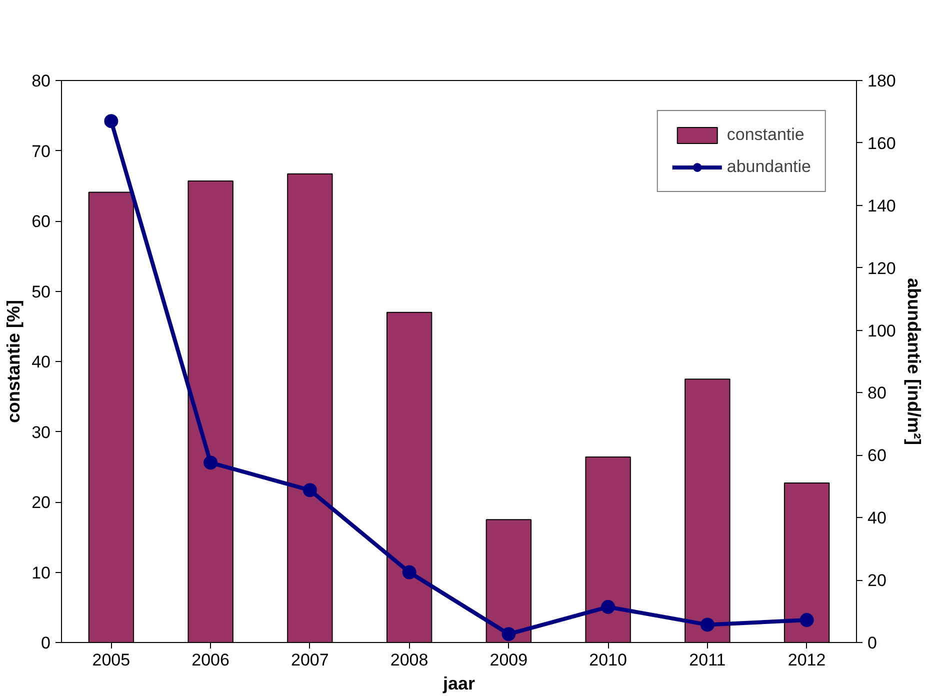 This screenshot has height=698, width=928. What do you see at coordinates (608, 660) in the screenshot?
I see `x-tick-label: 2010` at bounding box center [608, 660].